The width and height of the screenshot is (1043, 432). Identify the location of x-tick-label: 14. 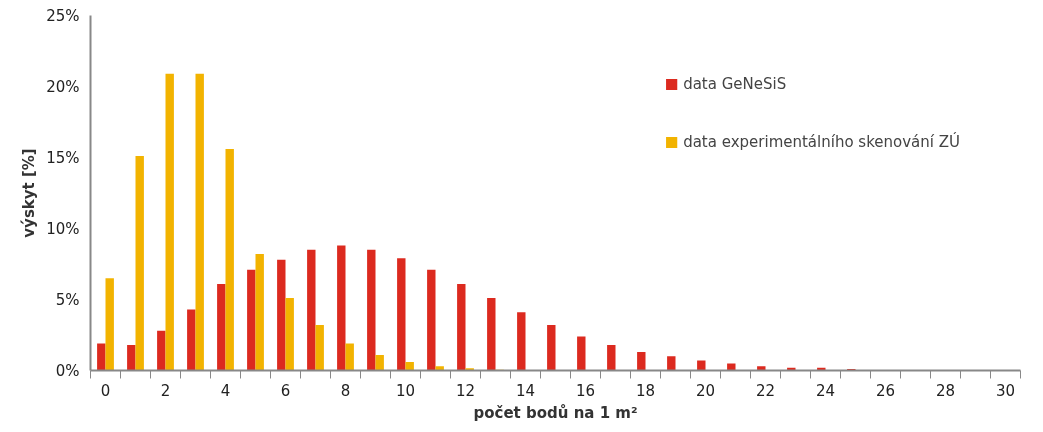
(525, 390).